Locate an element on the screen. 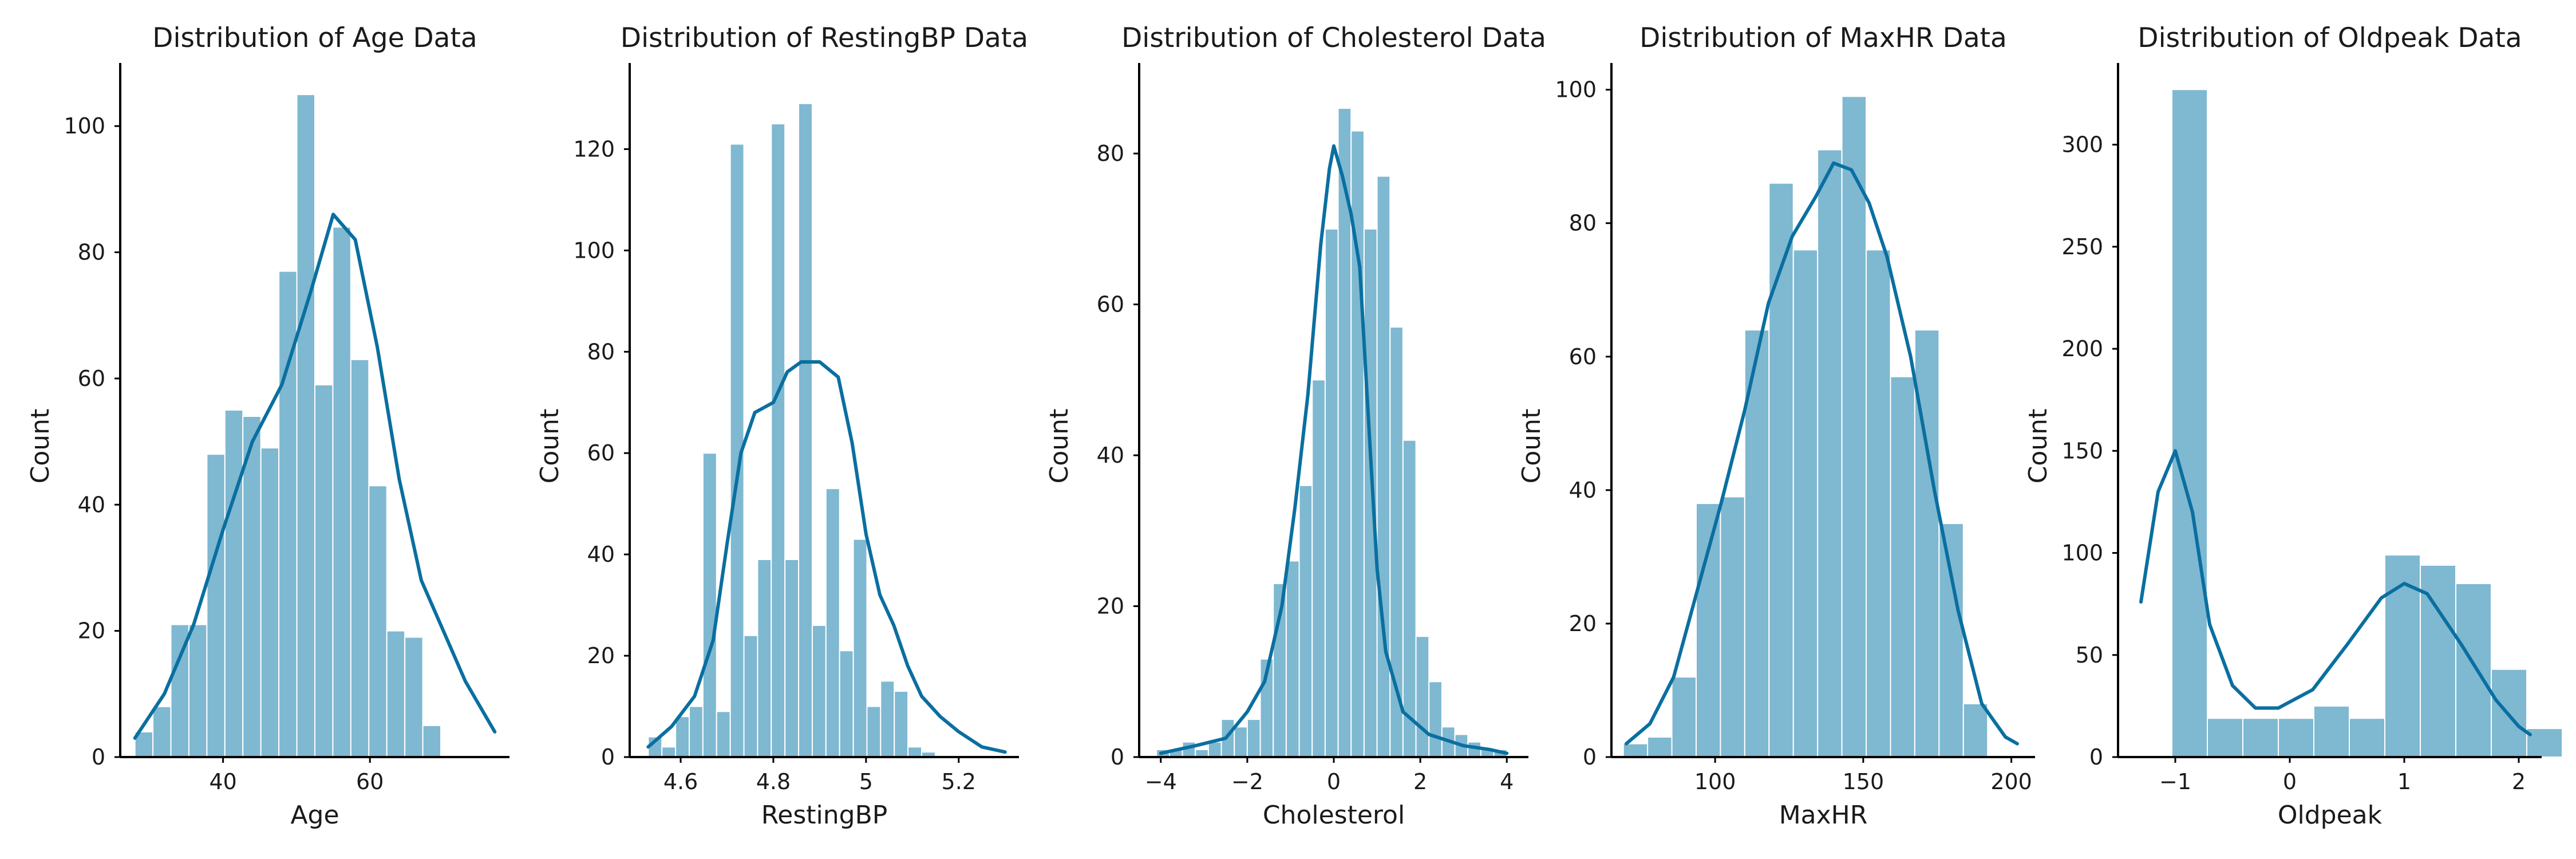  y-tick-label: 120 is located at coordinates (594, 148).